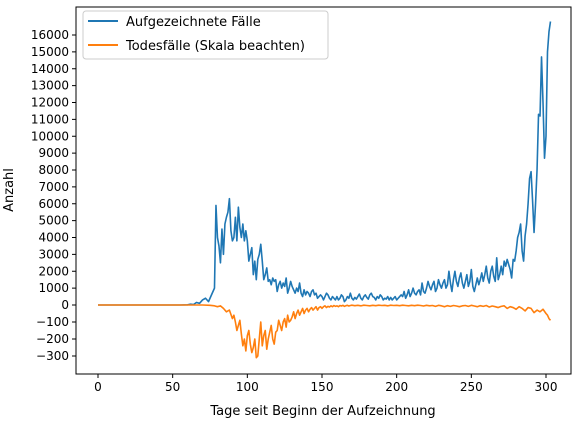  What do you see at coordinates (546, 387) in the screenshot?
I see `x-tick-label: 300` at bounding box center [546, 387].